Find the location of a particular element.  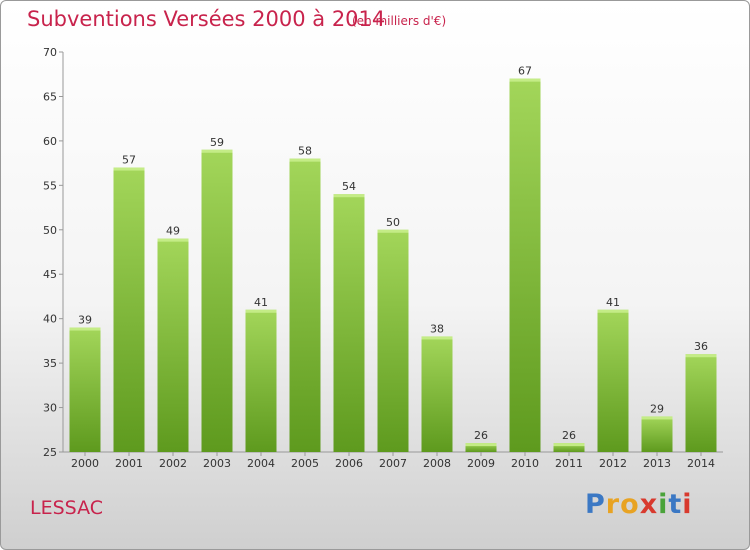

logo-letter: o is located at coordinates (630, 504).